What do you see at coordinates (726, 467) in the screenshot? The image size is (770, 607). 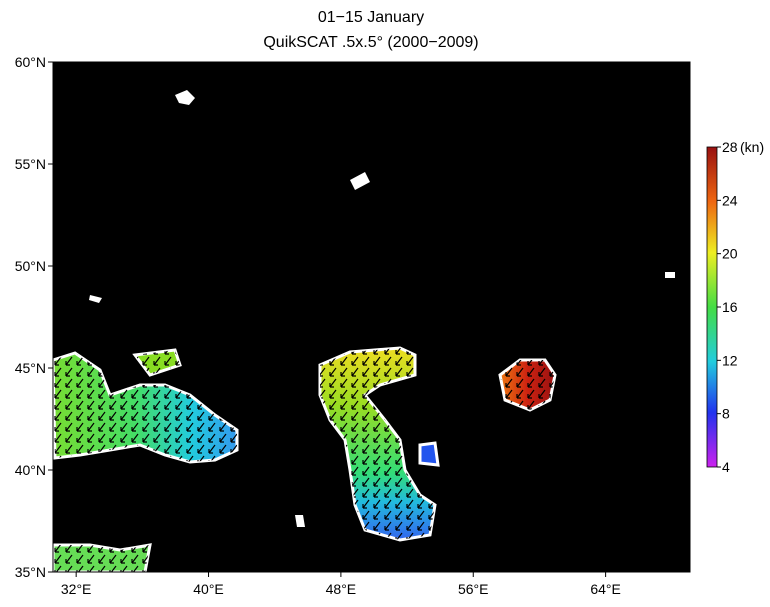 I see `colorbar-tick-label: 4` at bounding box center [726, 467].